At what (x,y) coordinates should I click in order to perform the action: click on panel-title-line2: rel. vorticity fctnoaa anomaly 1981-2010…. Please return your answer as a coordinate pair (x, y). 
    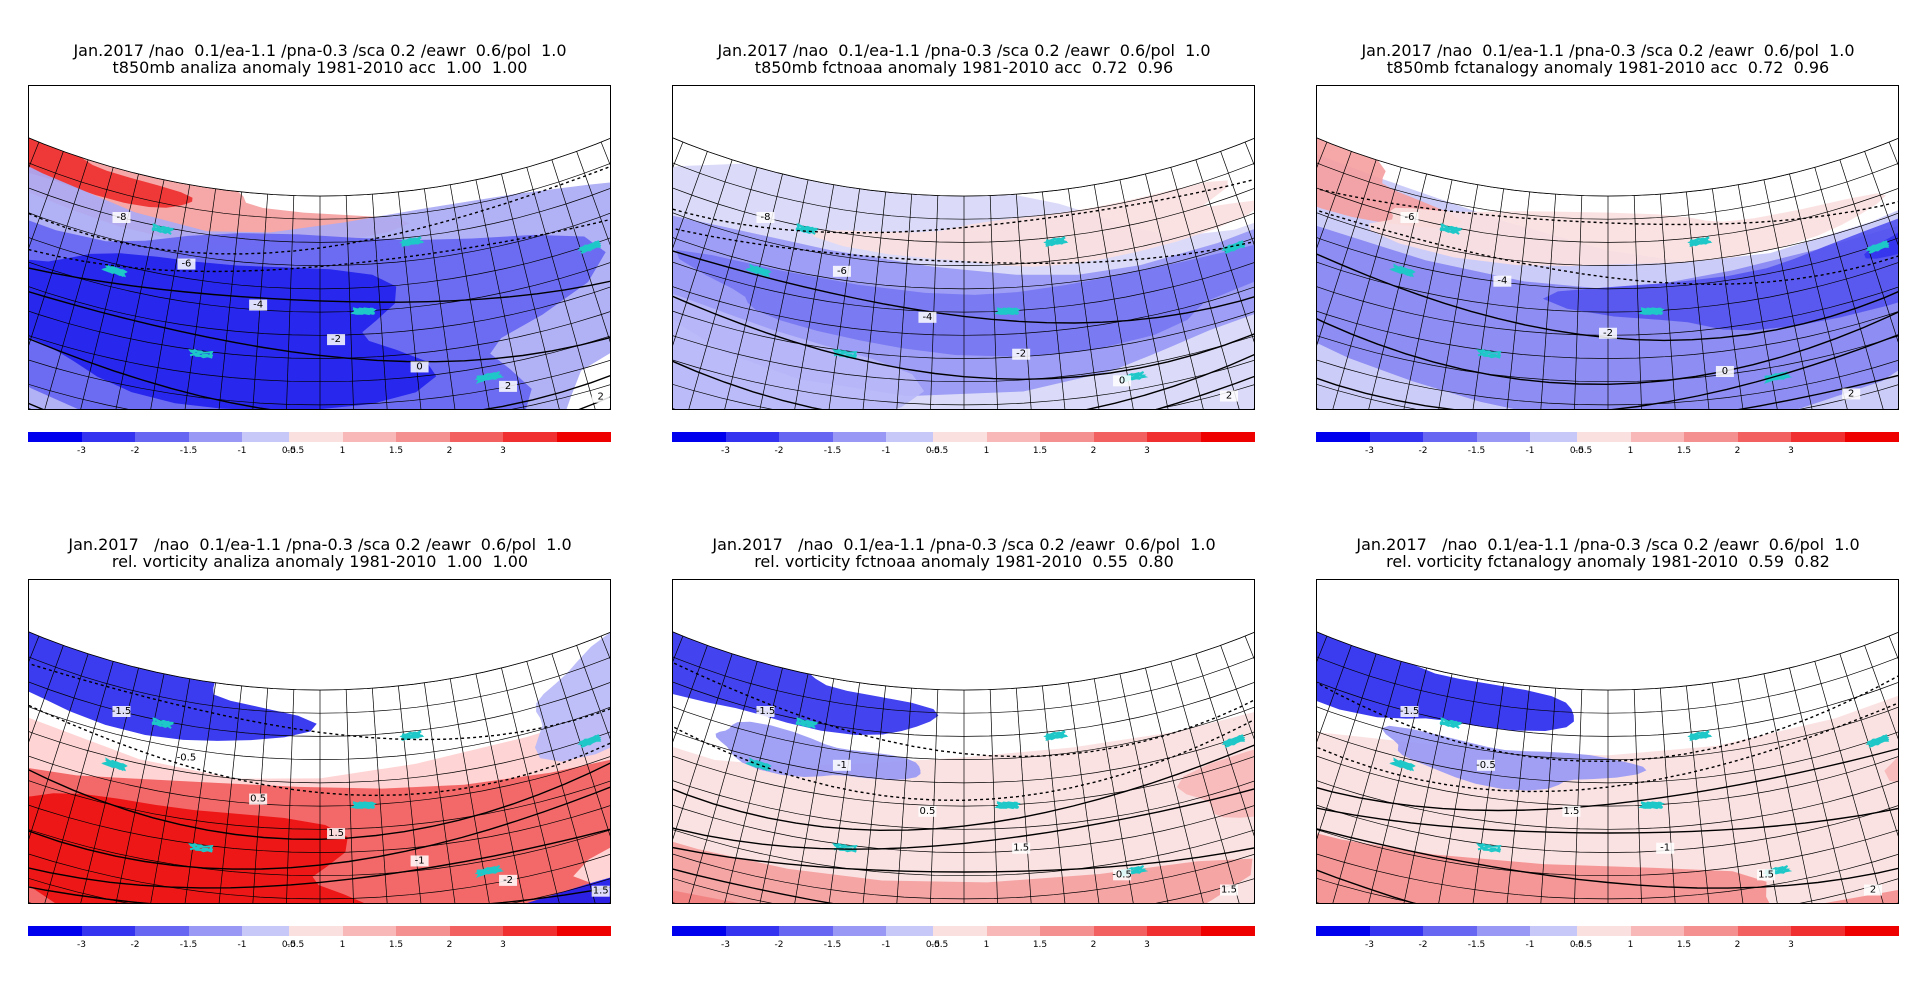
    Looking at the image, I should click on (964, 561).